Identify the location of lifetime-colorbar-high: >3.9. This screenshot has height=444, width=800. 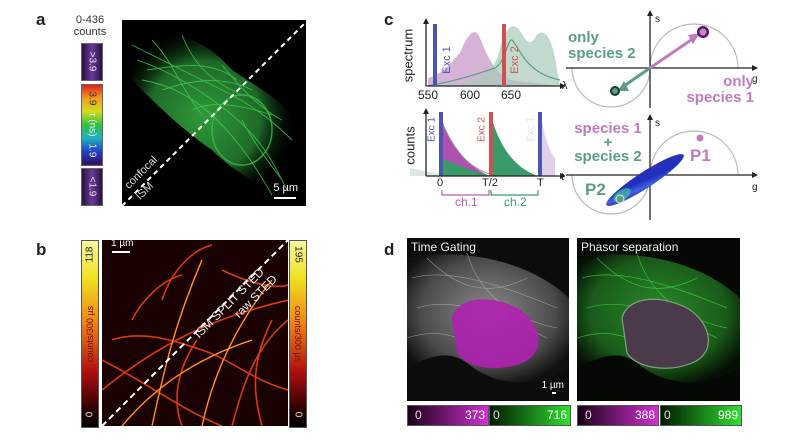
(92, 62).